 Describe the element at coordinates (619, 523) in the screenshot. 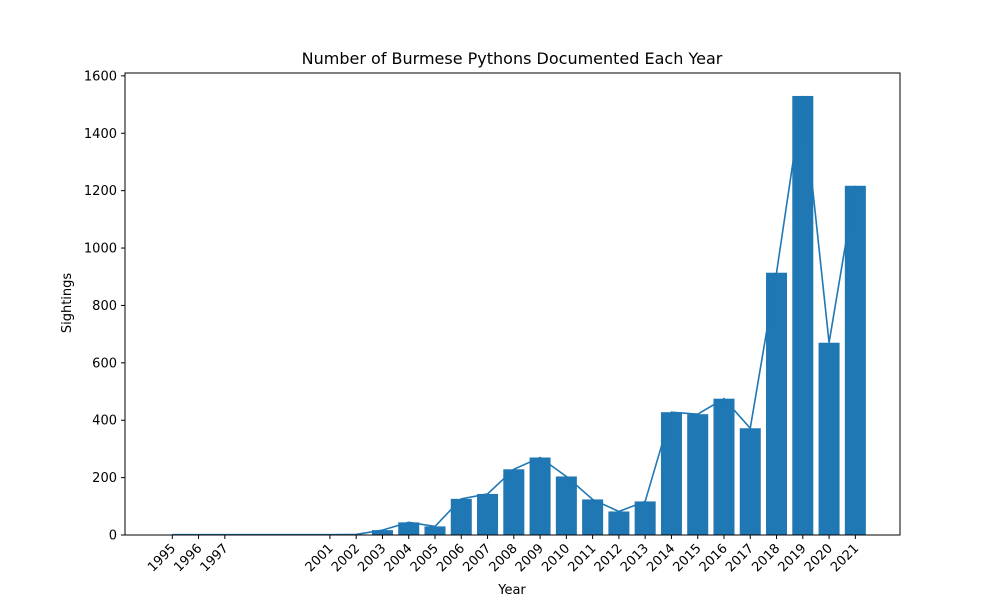

I see `bar-2012` at that location.